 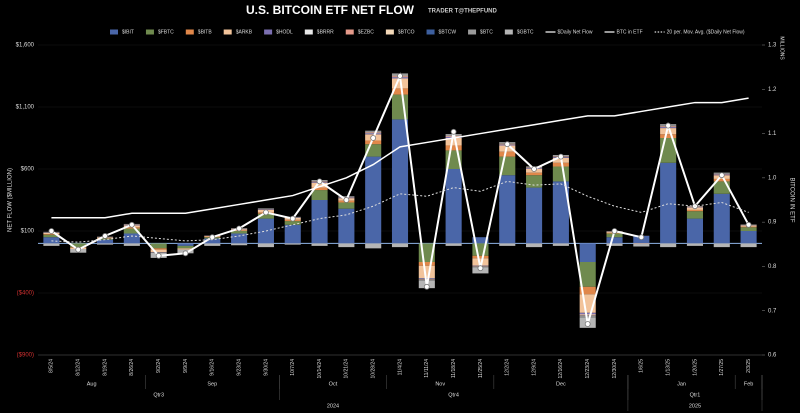 I want to click on month-label: Nov, so click(x=440, y=384).